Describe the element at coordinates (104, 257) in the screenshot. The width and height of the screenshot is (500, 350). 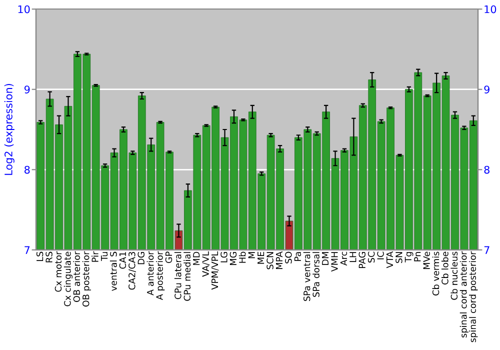
I see `x-tick-label: Tu` at that location.